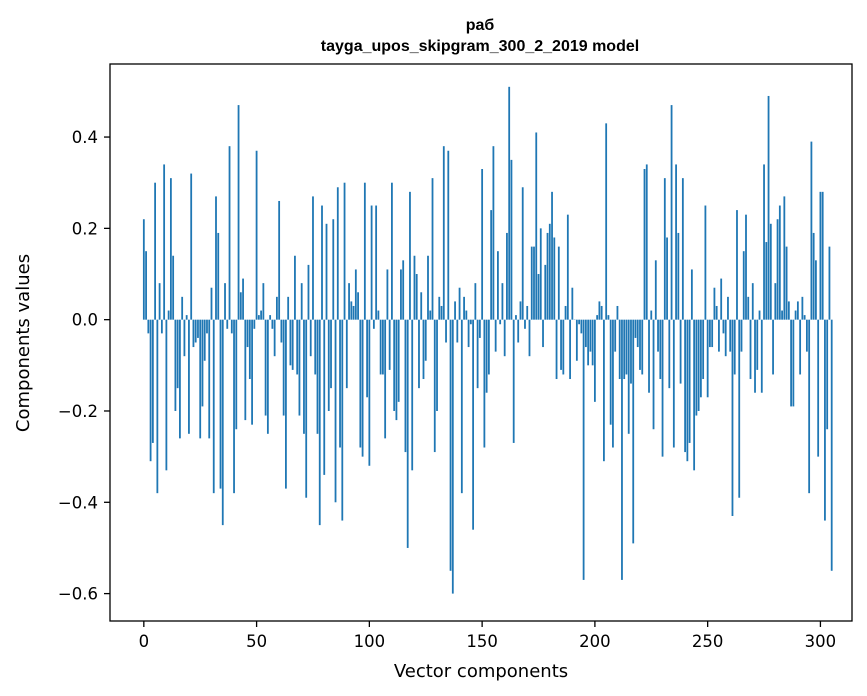  I want to click on chart-subtitle: tayga_upos_skipgram_300_2_2019 model, so click(480, 46).